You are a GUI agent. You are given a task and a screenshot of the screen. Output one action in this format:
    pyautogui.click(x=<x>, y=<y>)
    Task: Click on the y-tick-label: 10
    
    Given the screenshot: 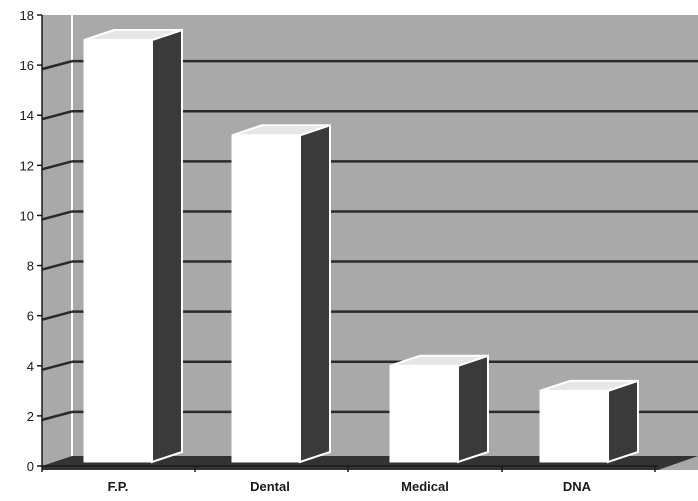 What is the action you would take?
    pyautogui.click(x=27, y=215)
    